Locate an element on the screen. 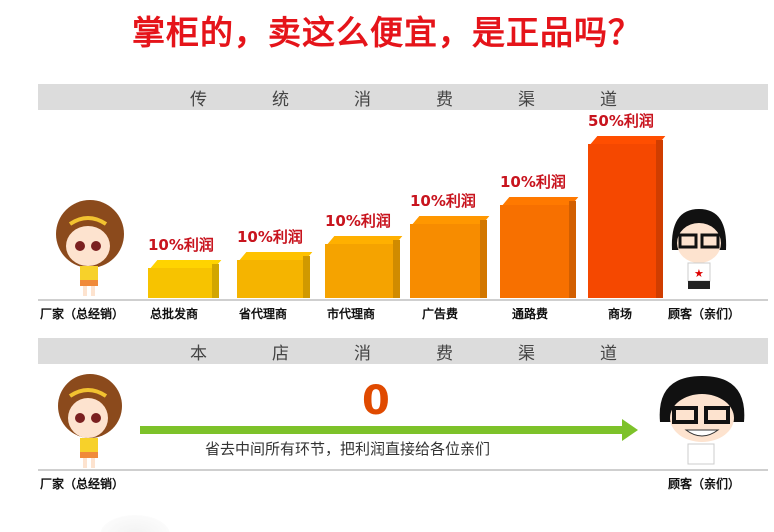 This screenshot has width=774, height=532. direct-arrow-icon is located at coordinates (389, 430).